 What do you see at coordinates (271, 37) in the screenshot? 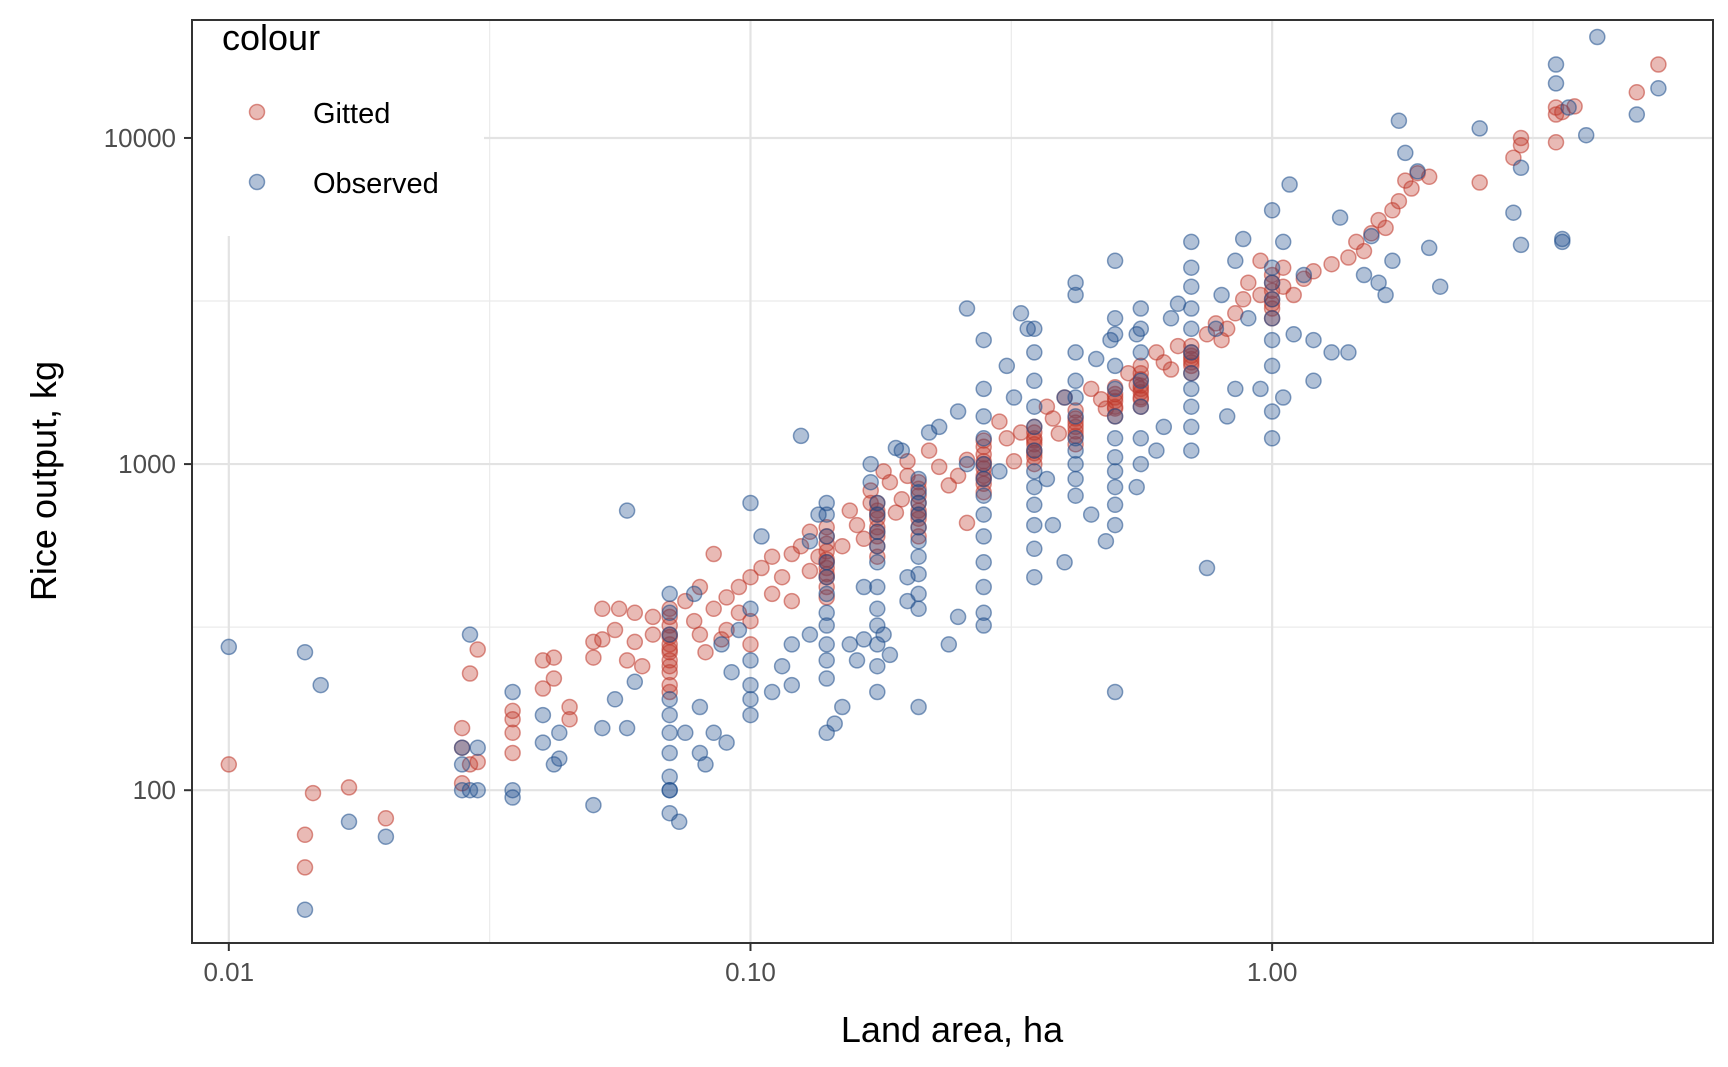
I see `legend-title: colour` at bounding box center [271, 37].